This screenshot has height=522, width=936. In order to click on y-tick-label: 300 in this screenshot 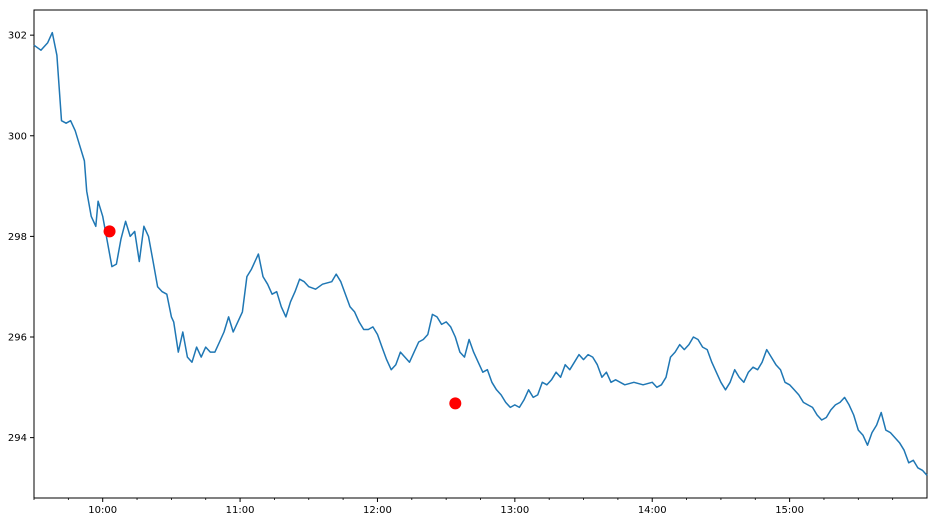, I will do `click(17, 136)`.